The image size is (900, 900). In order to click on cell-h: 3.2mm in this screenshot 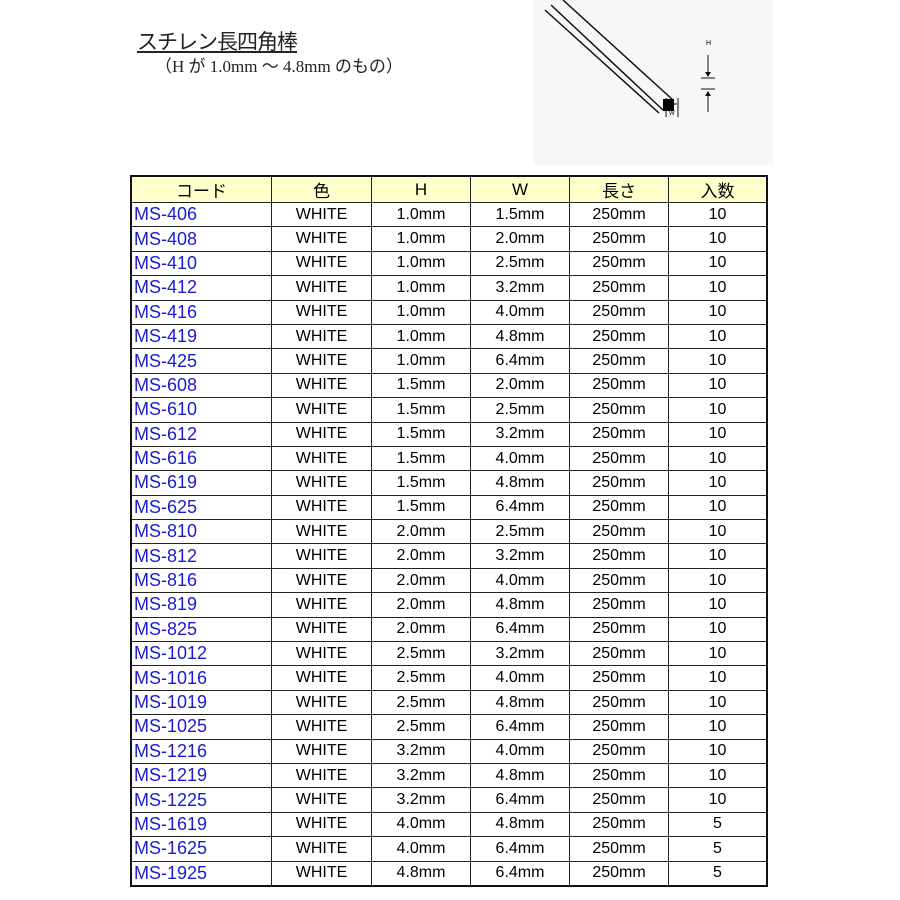, I will do `click(421, 775)`.